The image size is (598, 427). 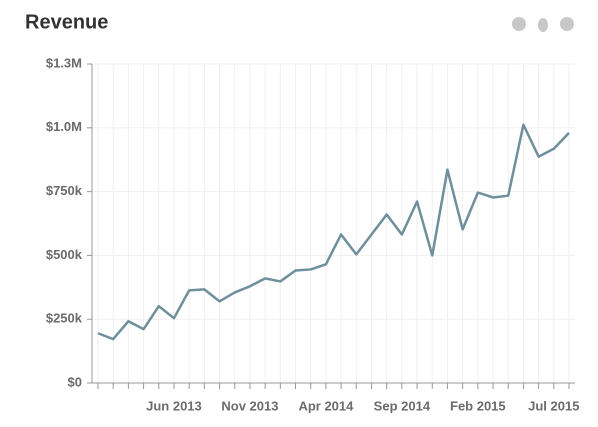 I want to click on info-icon, so click(x=519, y=24).